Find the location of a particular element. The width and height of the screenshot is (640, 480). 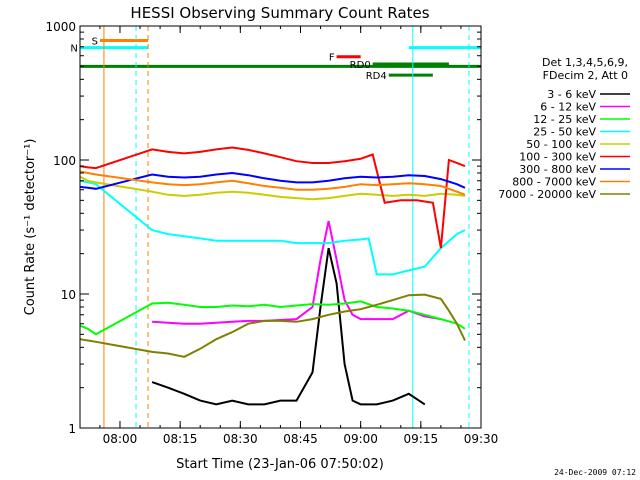

chart-title: HESSI Observing Summary Count Rates is located at coordinates (279, 13).